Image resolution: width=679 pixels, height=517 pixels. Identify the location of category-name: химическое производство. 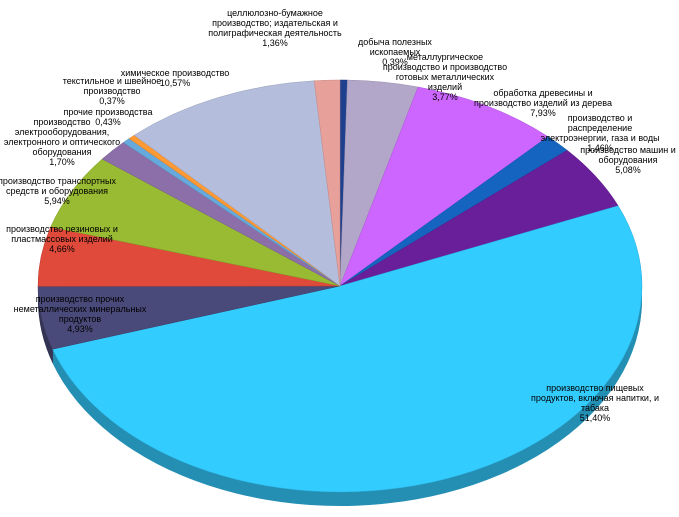
(175, 73).